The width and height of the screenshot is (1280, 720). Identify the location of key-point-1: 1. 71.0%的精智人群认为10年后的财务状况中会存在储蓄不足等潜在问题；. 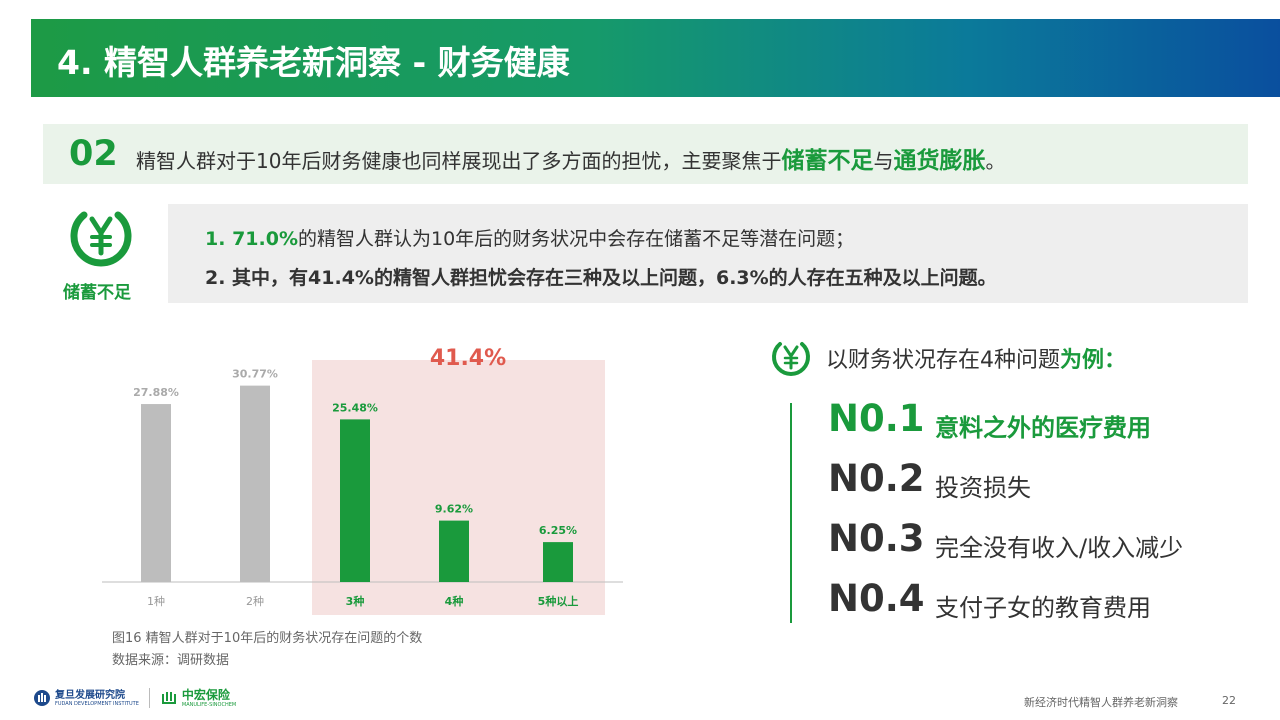
(529, 237).